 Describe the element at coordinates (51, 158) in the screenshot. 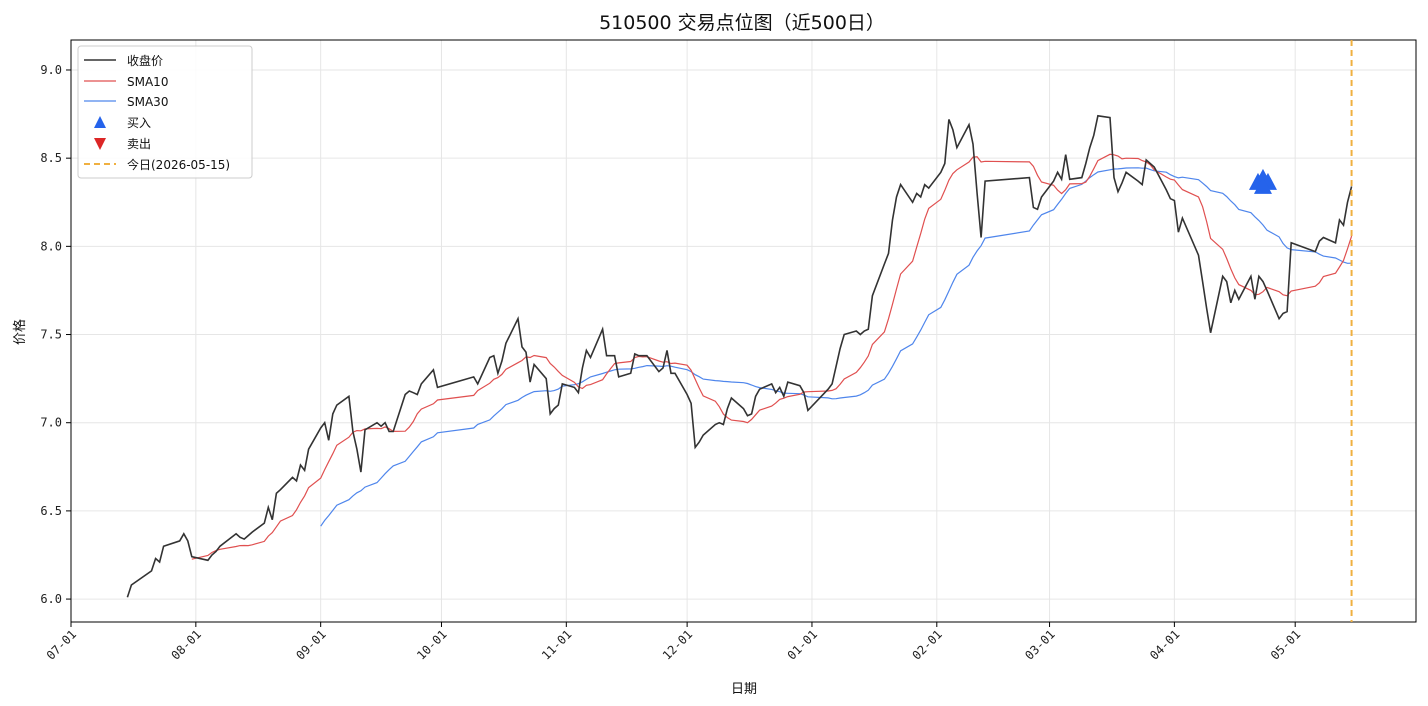

I see `y-tick-label: 8.5` at that location.